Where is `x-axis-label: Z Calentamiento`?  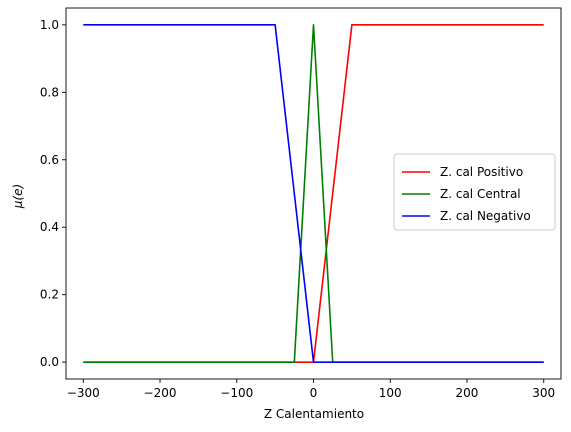
x-axis-label: Z Calentamiento is located at coordinates (314, 414).